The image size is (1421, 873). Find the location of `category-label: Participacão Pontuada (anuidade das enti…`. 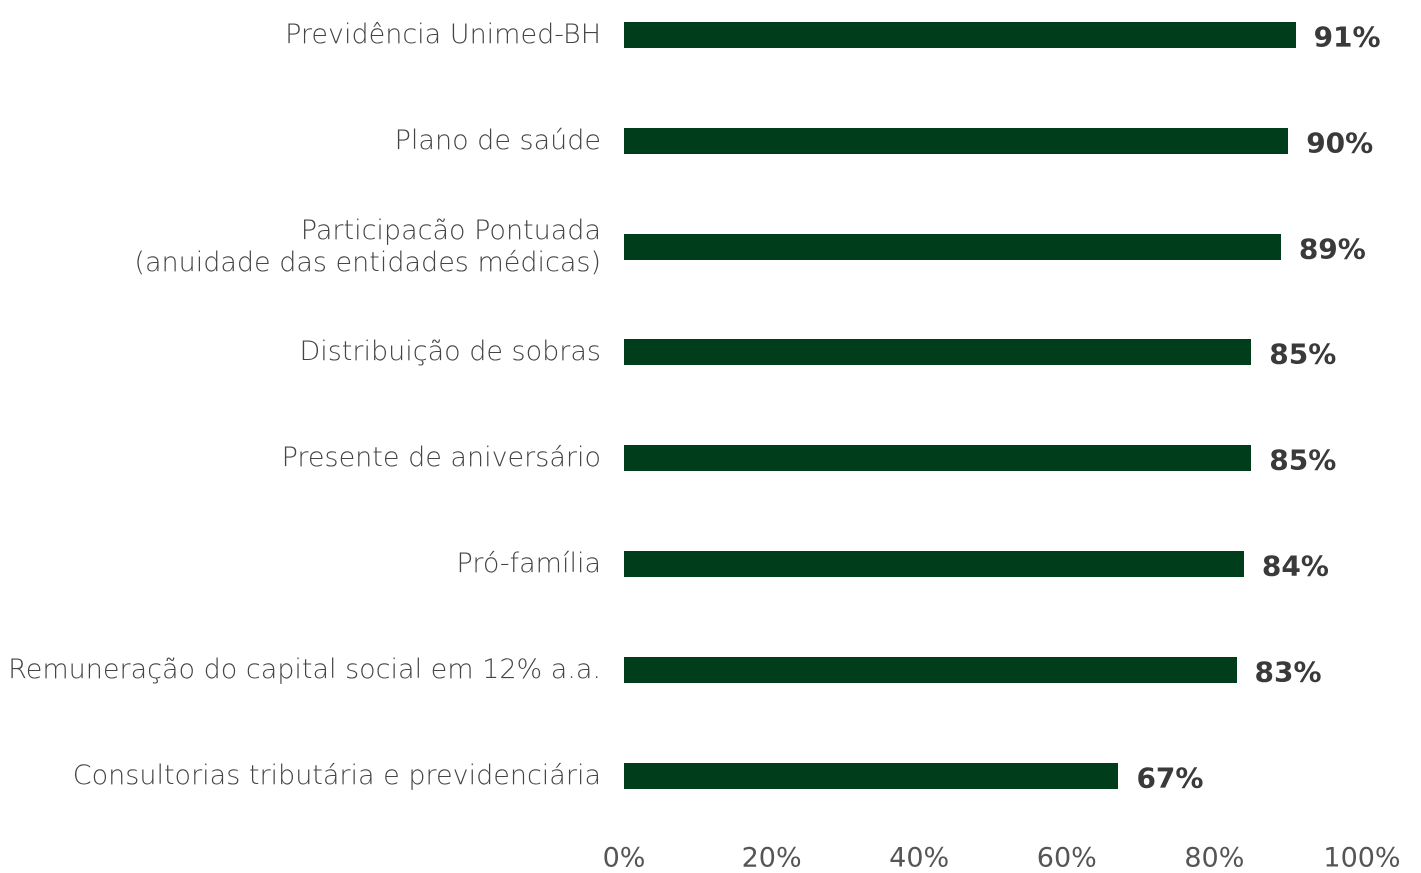

category-label: Participacão Pontuada (anuidade das enti… is located at coordinates (367, 246).